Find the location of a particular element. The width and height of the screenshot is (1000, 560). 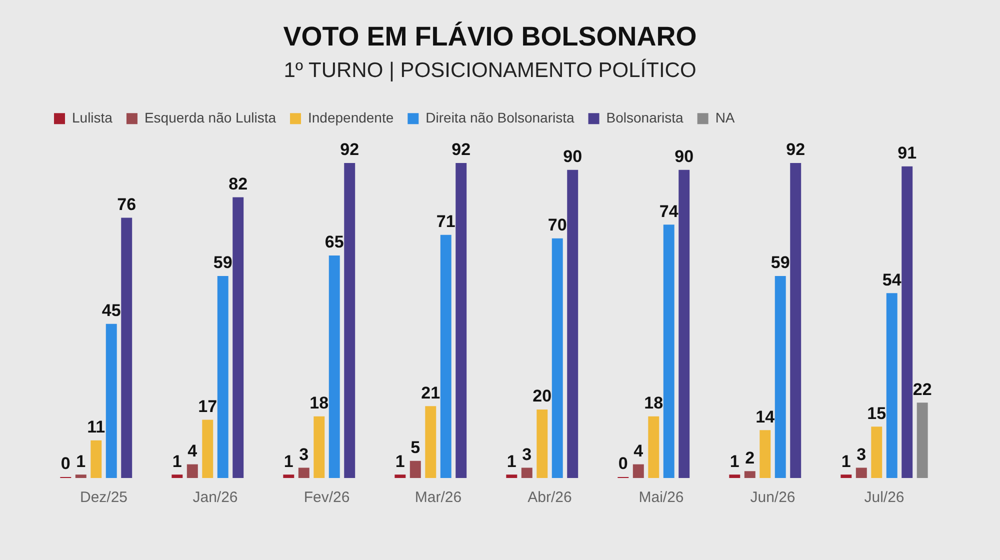

data-label: 14 is located at coordinates (766, 416).